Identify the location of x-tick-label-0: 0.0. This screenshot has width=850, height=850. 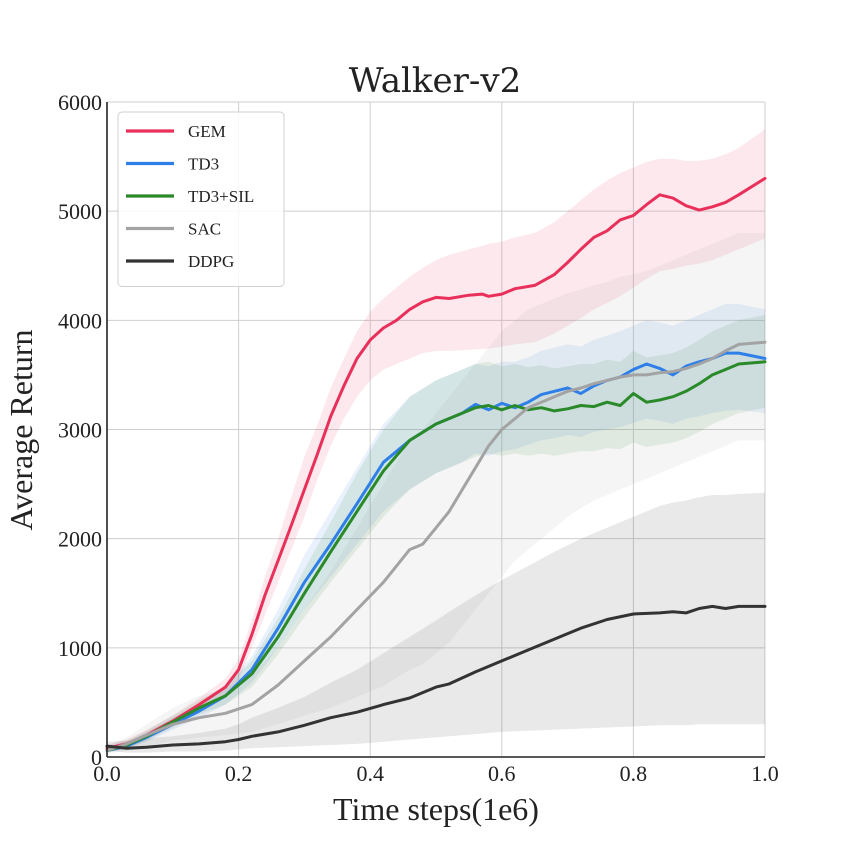
(107, 773).